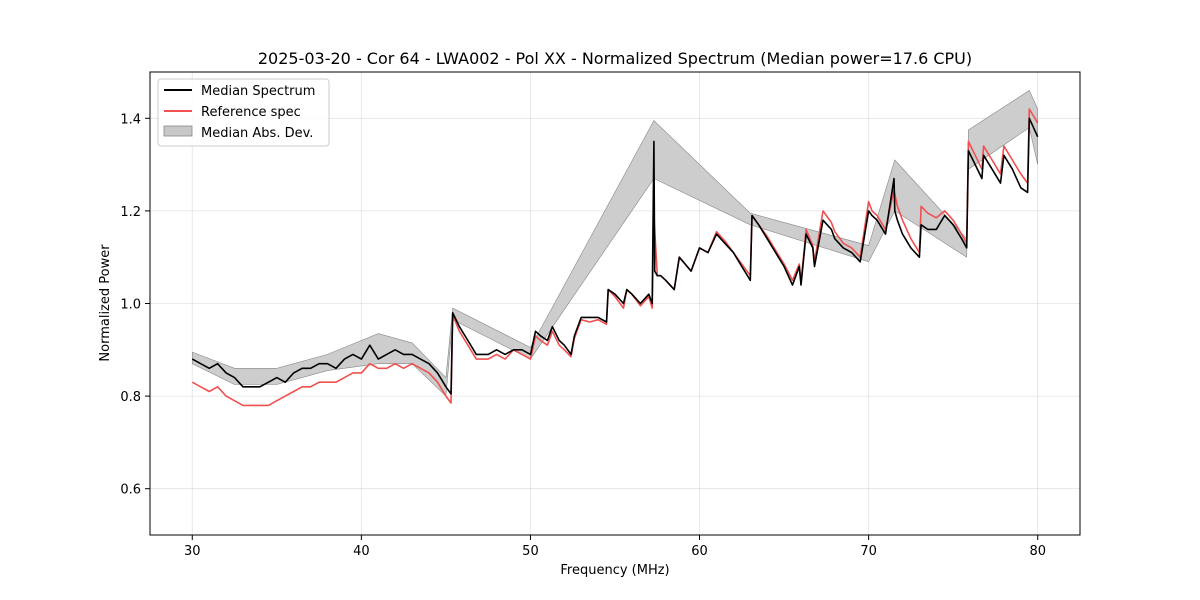 This screenshot has height=600, width=1200. Describe the element at coordinates (1037, 551) in the screenshot. I see `x-tick-label: 80` at that location.